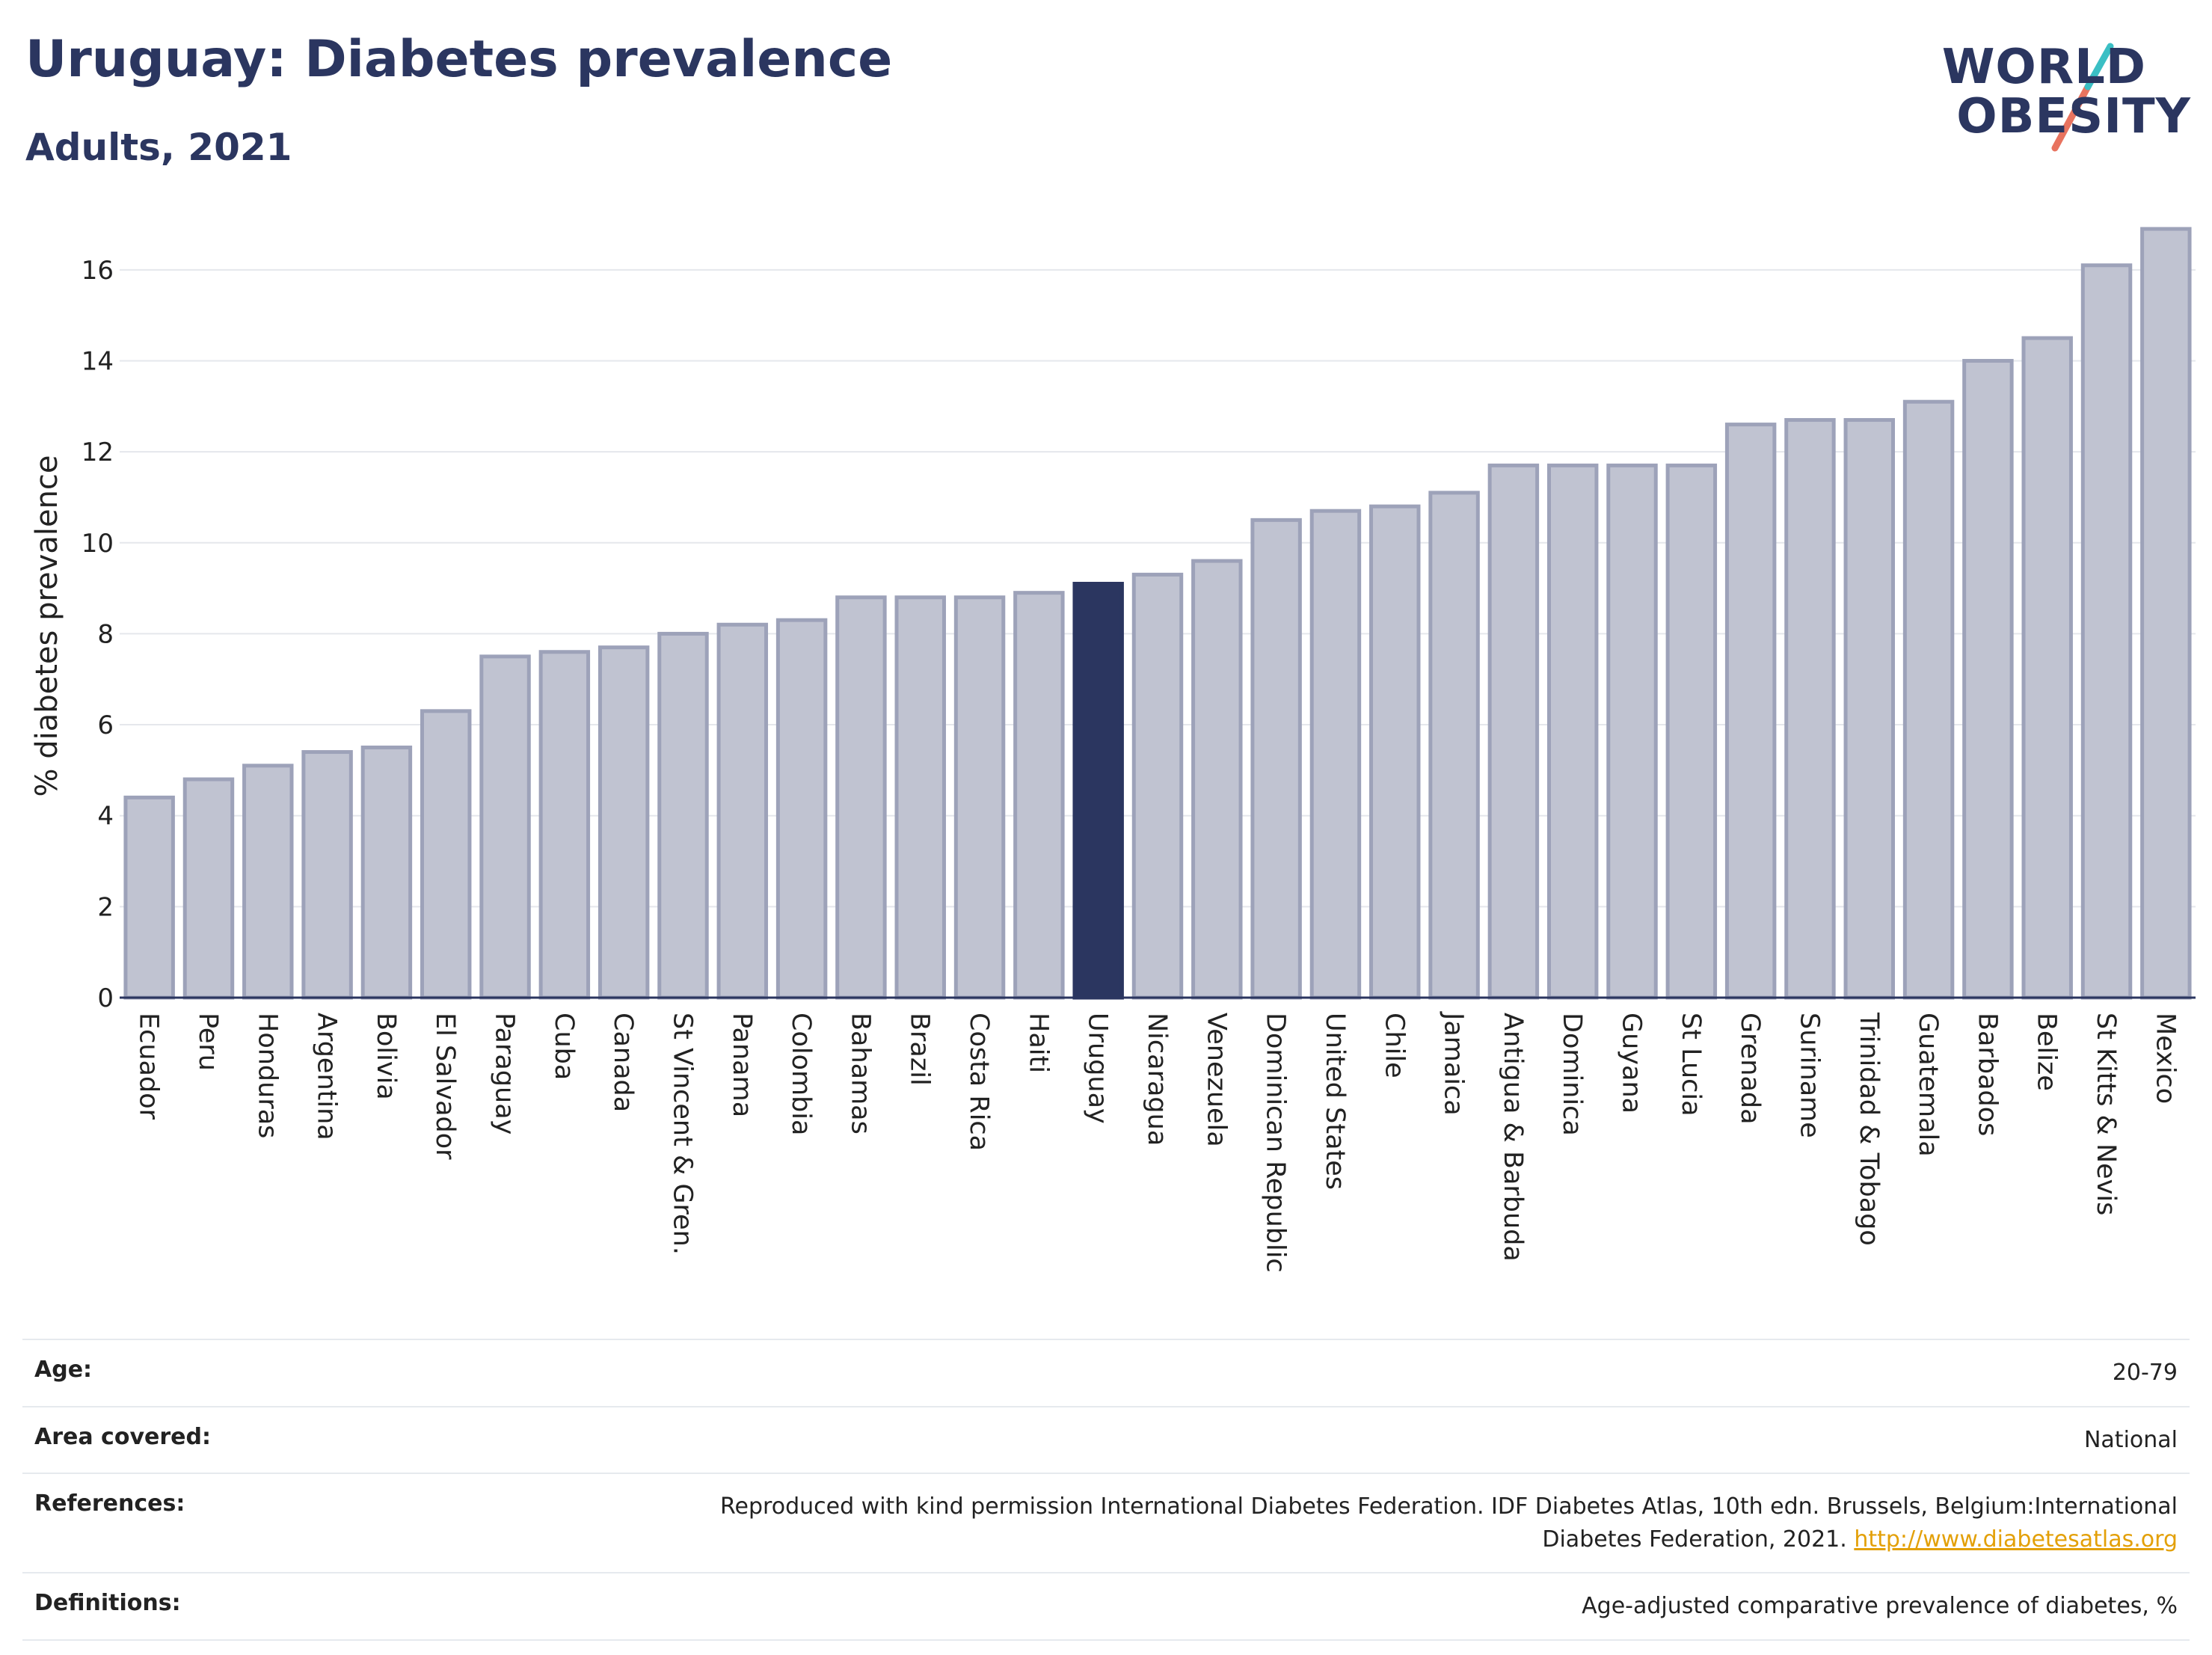  I want to click on bar-st-kitts-nevis, so click(2106, 631).